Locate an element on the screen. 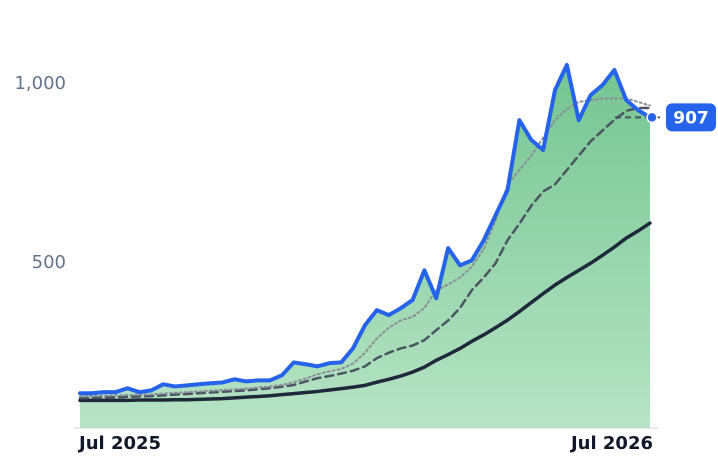  x-tick-label: Jul 2026 is located at coordinates (611, 443).